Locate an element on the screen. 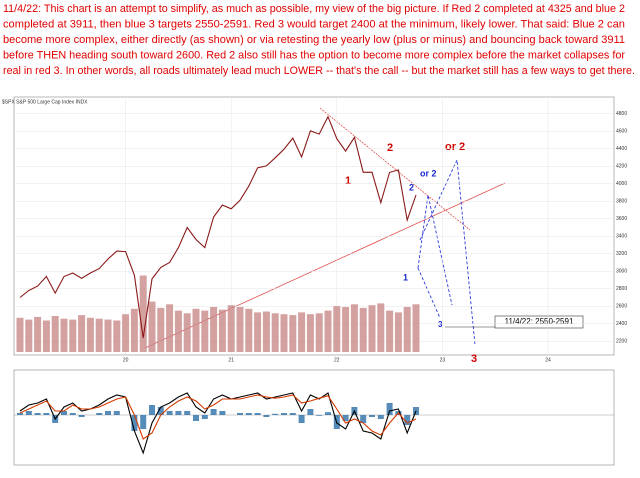 Image resolution: width=640 pixels, height=478 pixels. y-tick-label: 4200 is located at coordinates (621, 167).